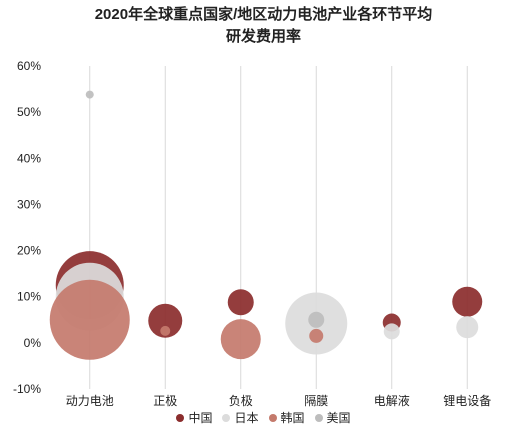 This screenshot has width=527, height=431. Describe the element at coordinates (467, 400) in the screenshot. I see `x-tick-label: 锂电设备` at that location.